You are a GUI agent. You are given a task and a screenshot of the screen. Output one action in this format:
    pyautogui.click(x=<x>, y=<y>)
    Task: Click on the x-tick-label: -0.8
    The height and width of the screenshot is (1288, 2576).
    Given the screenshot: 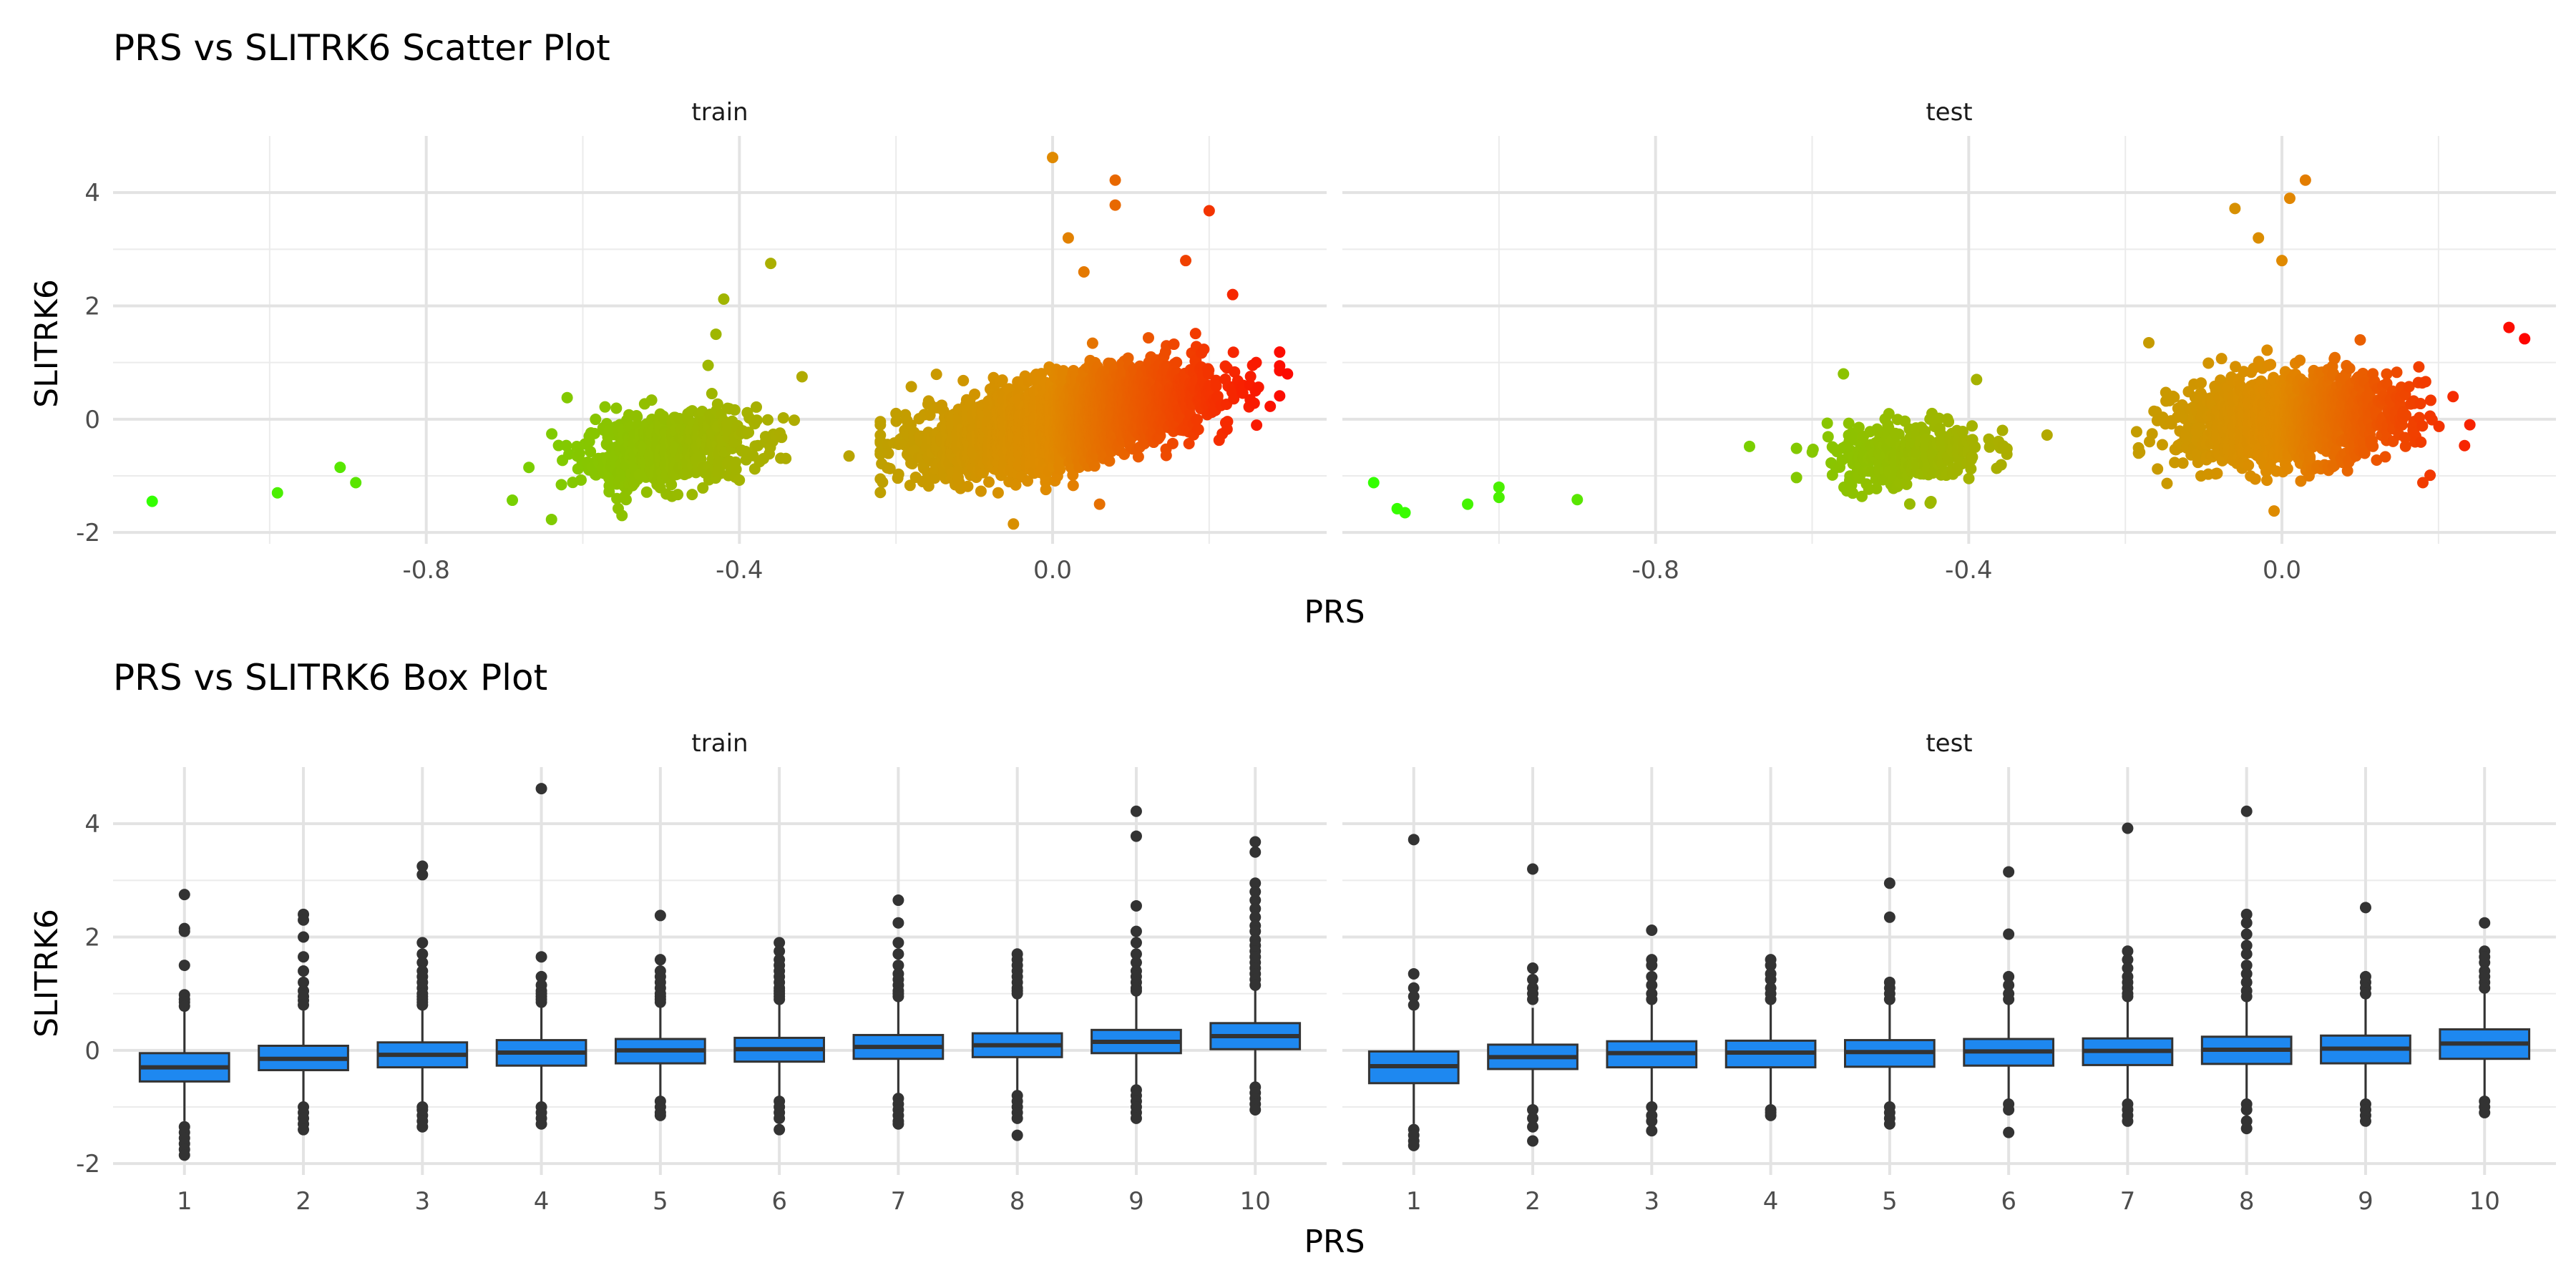 What is the action you would take?
    pyautogui.click(x=1655, y=570)
    